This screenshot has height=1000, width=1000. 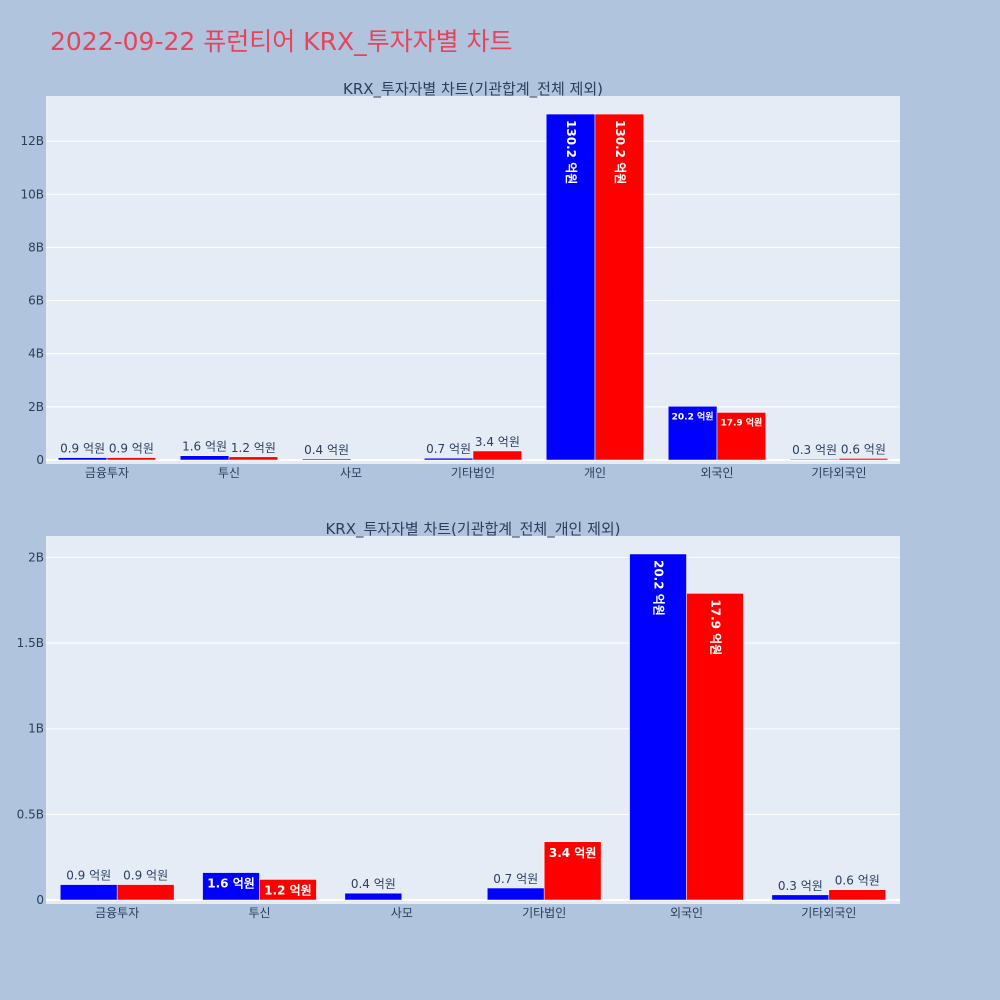 I want to click on y-tick-label: 4B, so click(x=36, y=354).